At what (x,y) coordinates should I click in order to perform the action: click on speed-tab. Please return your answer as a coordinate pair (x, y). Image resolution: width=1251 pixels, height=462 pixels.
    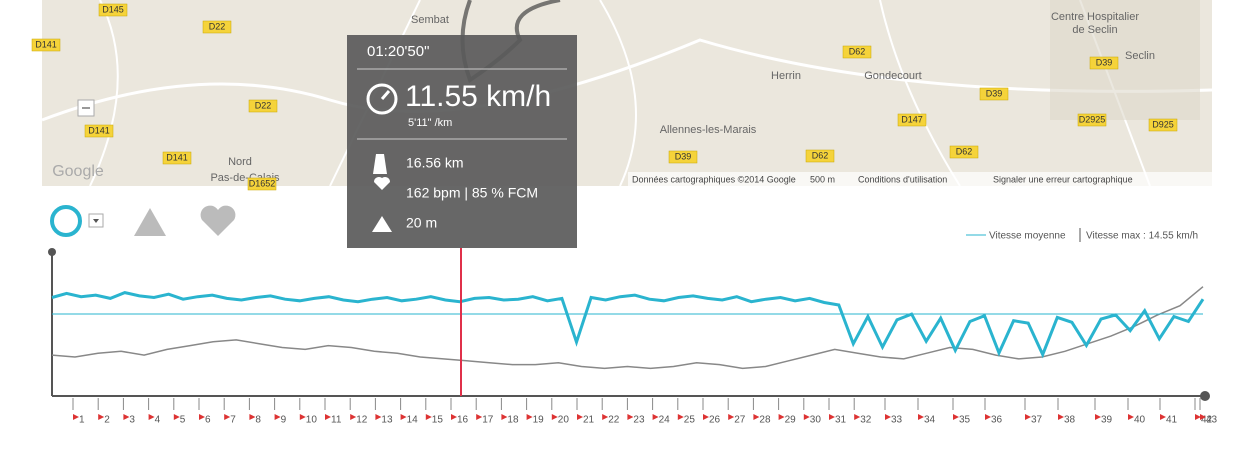
    Looking at the image, I should click on (66, 221).